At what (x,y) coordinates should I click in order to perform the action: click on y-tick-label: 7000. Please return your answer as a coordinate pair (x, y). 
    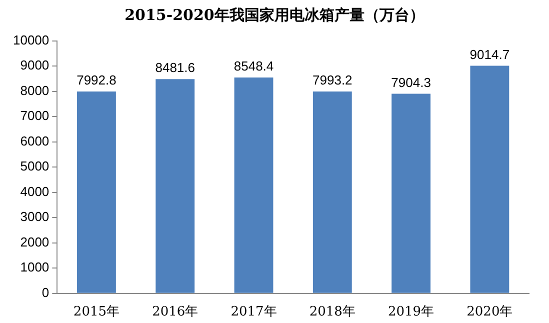
    Looking at the image, I should click on (35, 116).